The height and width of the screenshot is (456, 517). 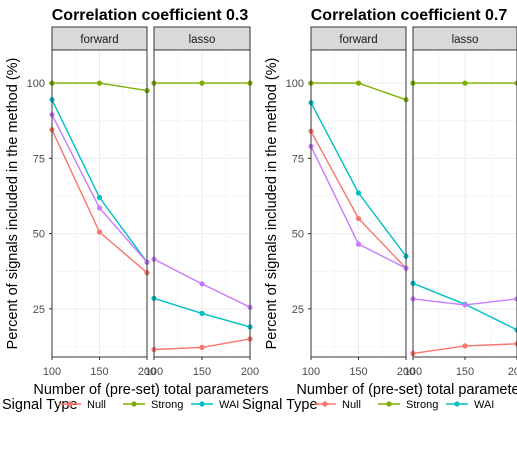 I want to click on chart-title: Correlation coefficient 0.3, so click(x=150, y=15).